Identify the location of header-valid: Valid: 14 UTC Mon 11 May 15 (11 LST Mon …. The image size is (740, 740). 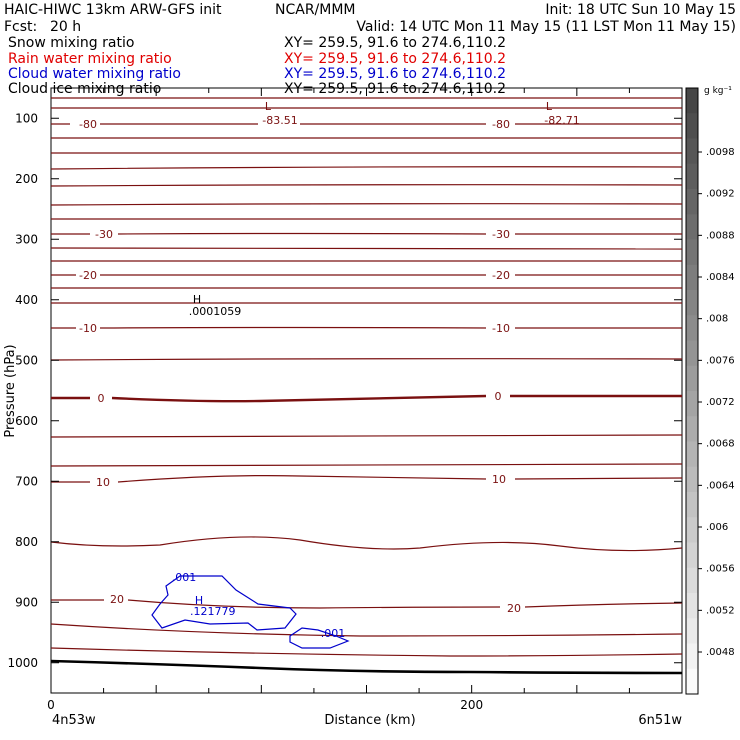
(546, 27).